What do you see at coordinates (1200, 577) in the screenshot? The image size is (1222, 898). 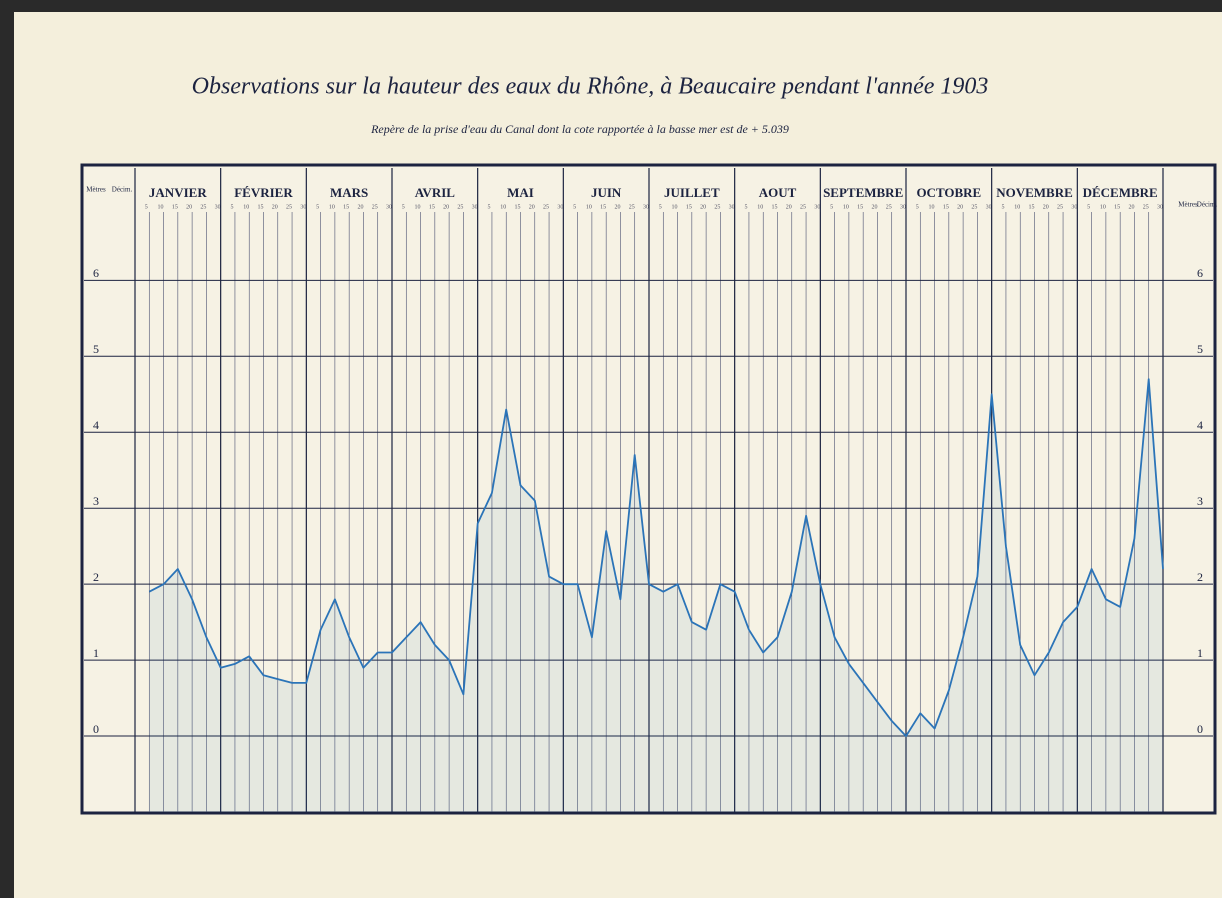 I see `y2-tick-label: 2` at bounding box center [1200, 577].